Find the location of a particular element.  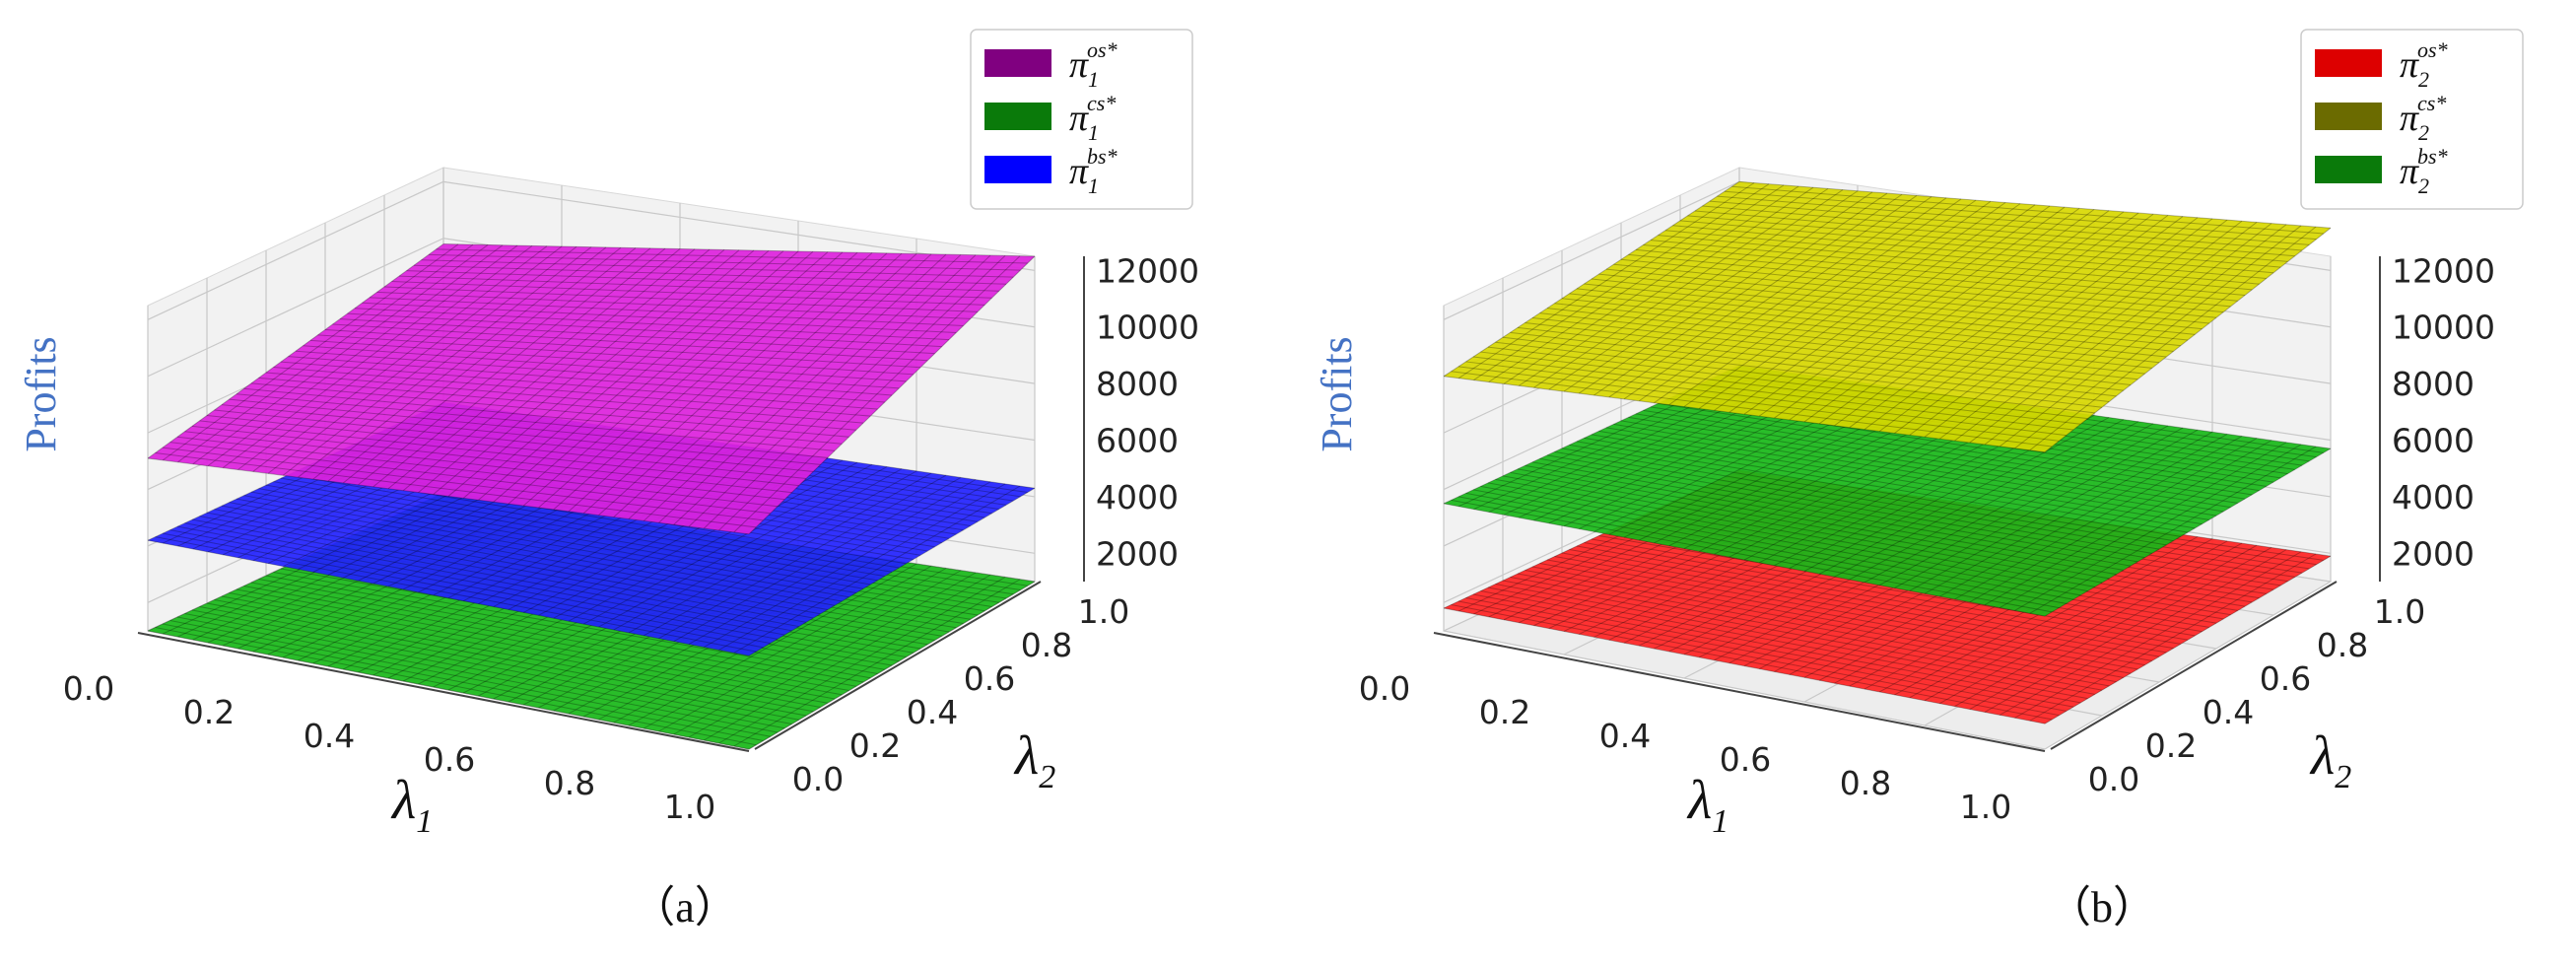

legend: π2os*π2cs*π2bs* is located at coordinates (2412, 119).